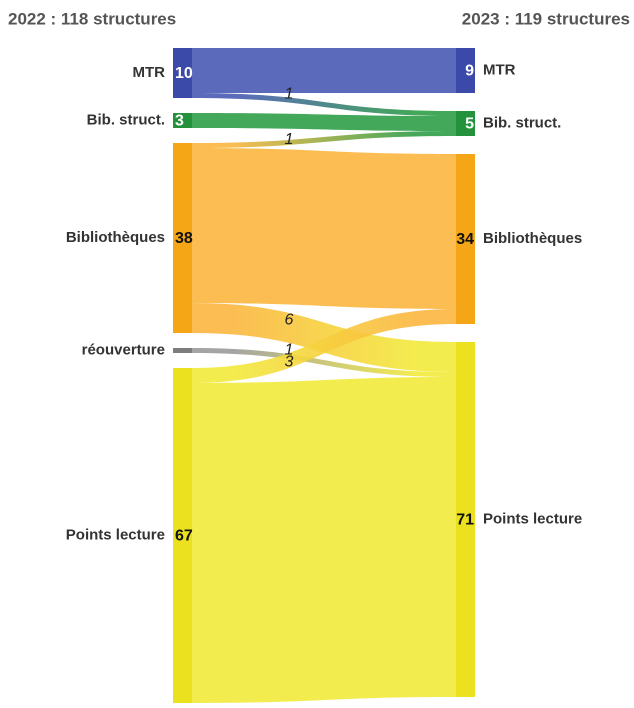 The height and width of the screenshot is (708, 634). Describe the element at coordinates (92, 18) in the screenshot. I see `left-title: 2022 : 118 structures` at that location.